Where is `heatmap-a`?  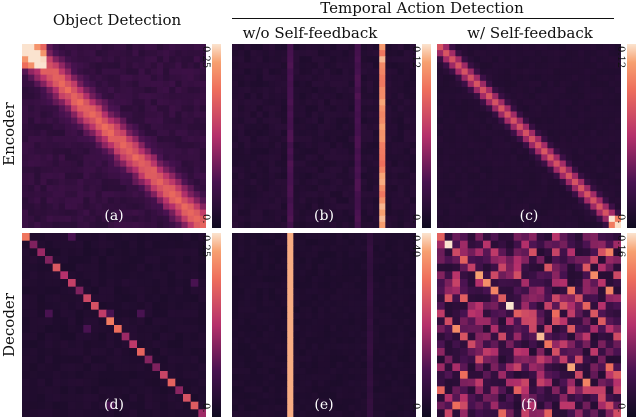
heatmap-a is located at coordinates (114, 136).